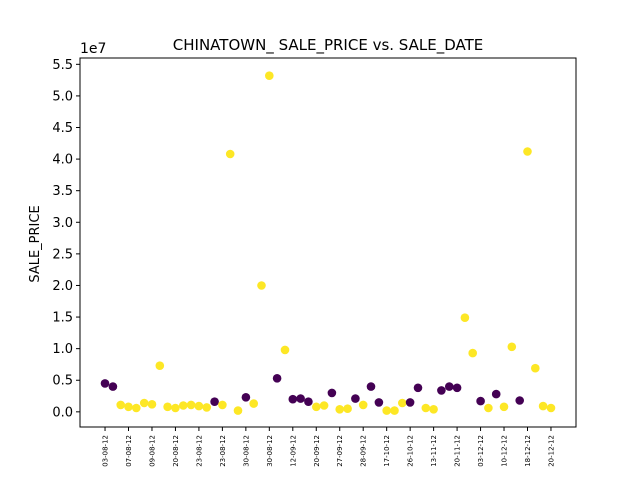  I want to click on x-tick-label-0: 03-08-12, so click(106, 451).